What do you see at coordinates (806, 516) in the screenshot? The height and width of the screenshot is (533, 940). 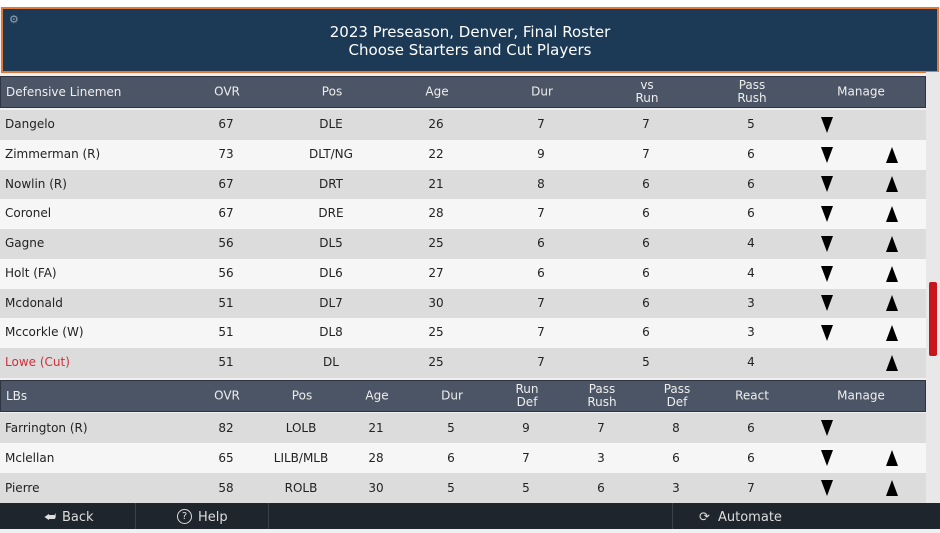 I see `automate-button: ⟳ Automate` at bounding box center [806, 516].